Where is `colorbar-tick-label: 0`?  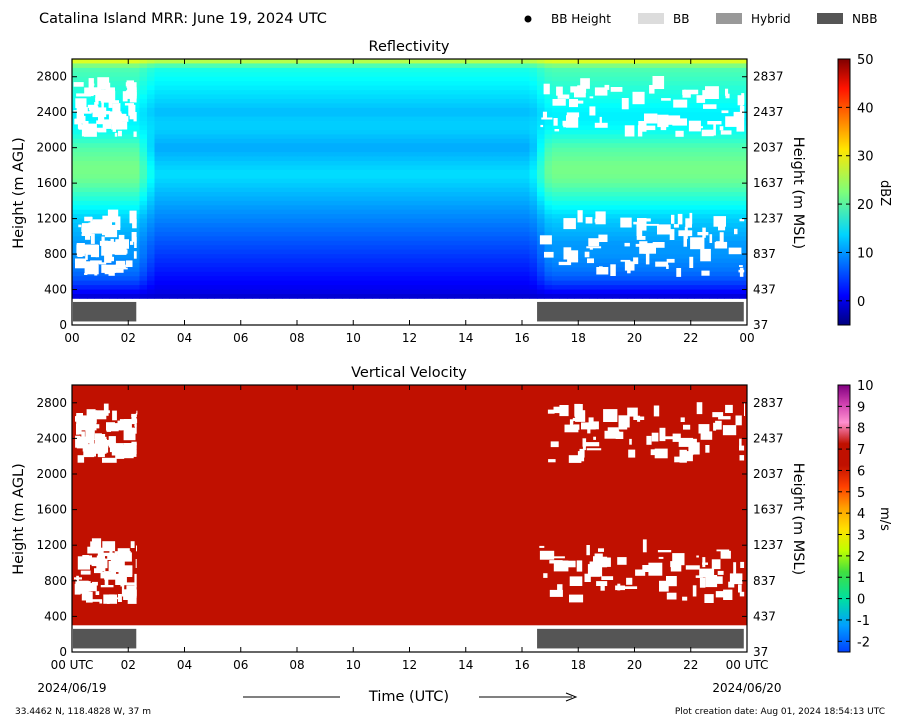 colorbar-tick-label: 0 is located at coordinates (861, 600).